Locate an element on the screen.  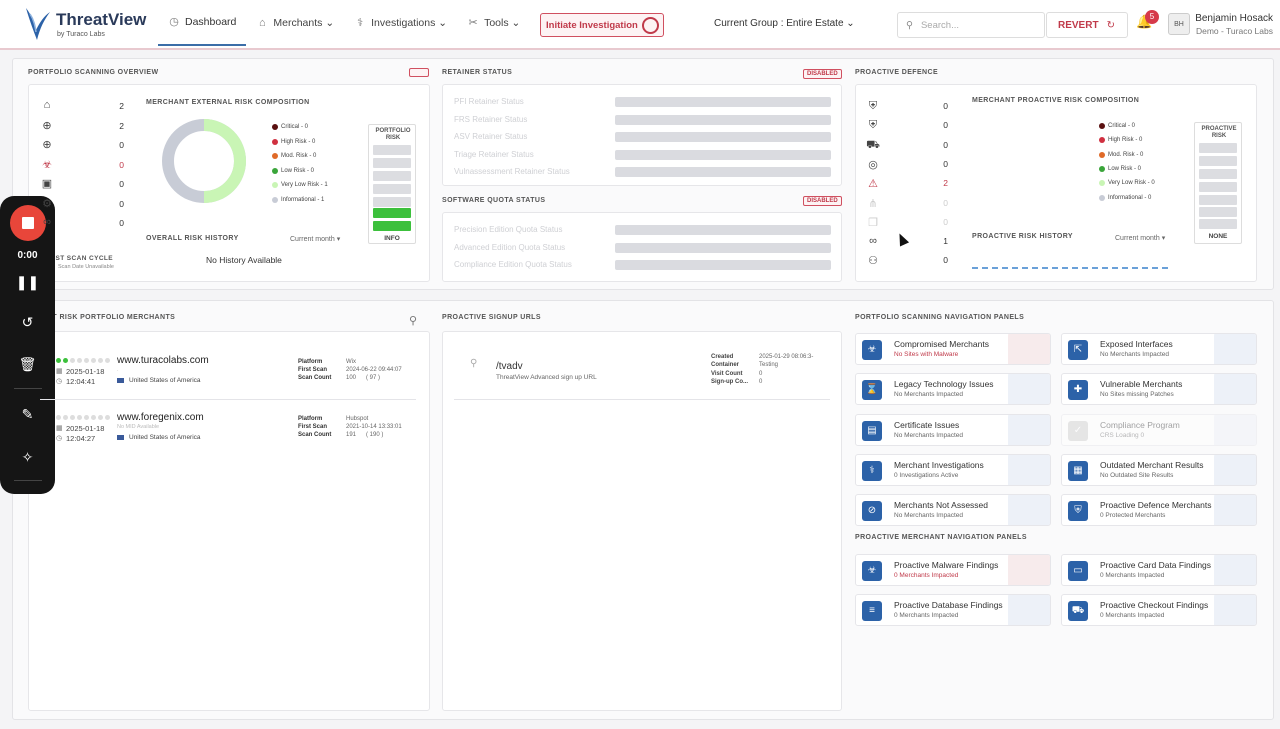
nav-card-title: Proactive Card Data Findings is located at coordinates (1156, 565).